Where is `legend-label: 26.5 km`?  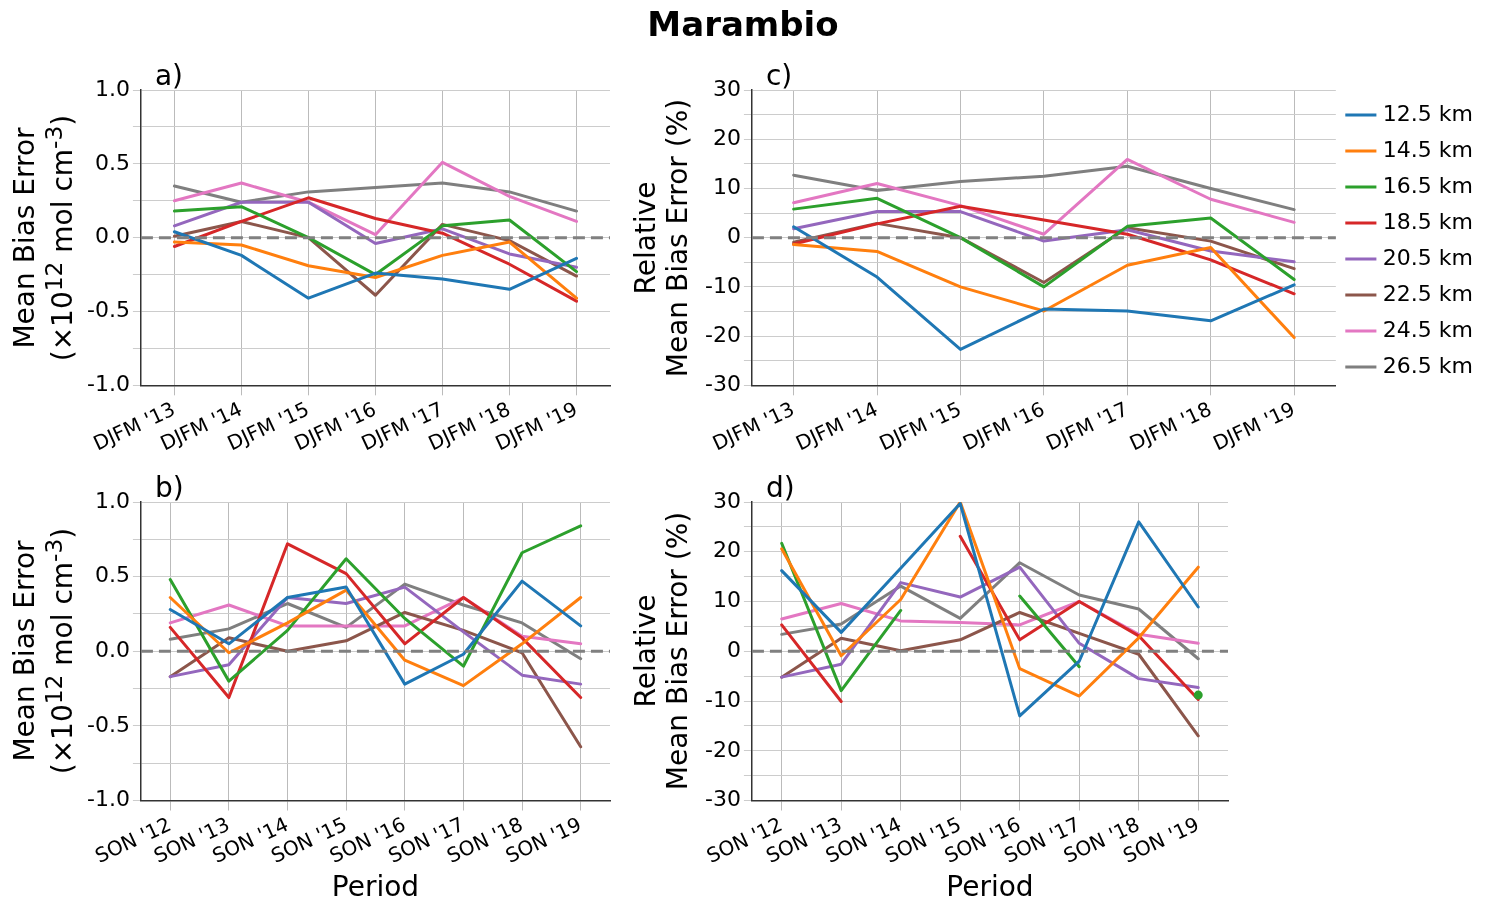
legend-label: 26.5 km is located at coordinates (1428, 365).